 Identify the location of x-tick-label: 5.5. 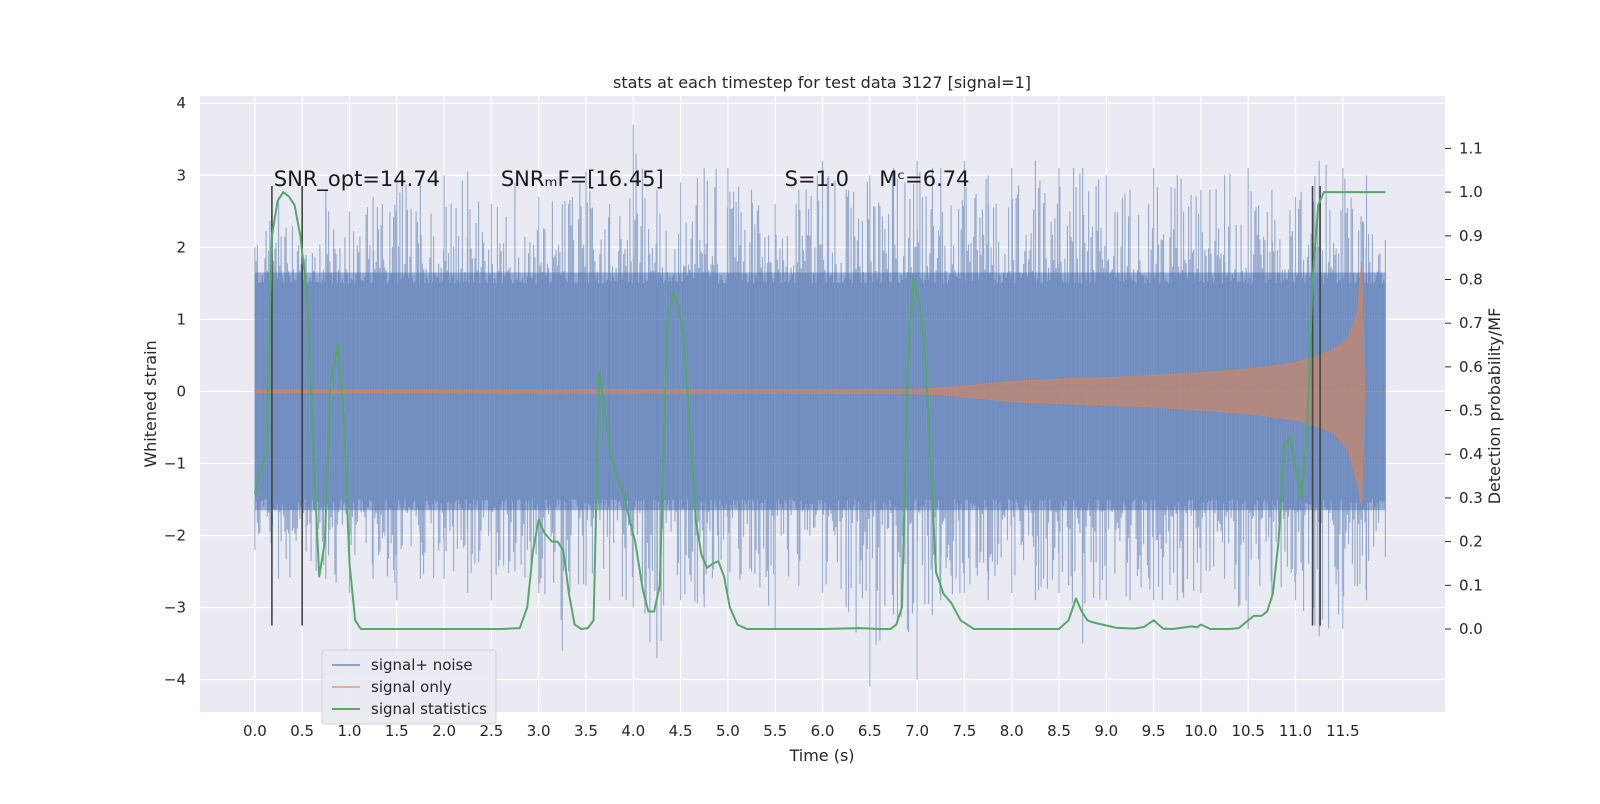
(775, 731).